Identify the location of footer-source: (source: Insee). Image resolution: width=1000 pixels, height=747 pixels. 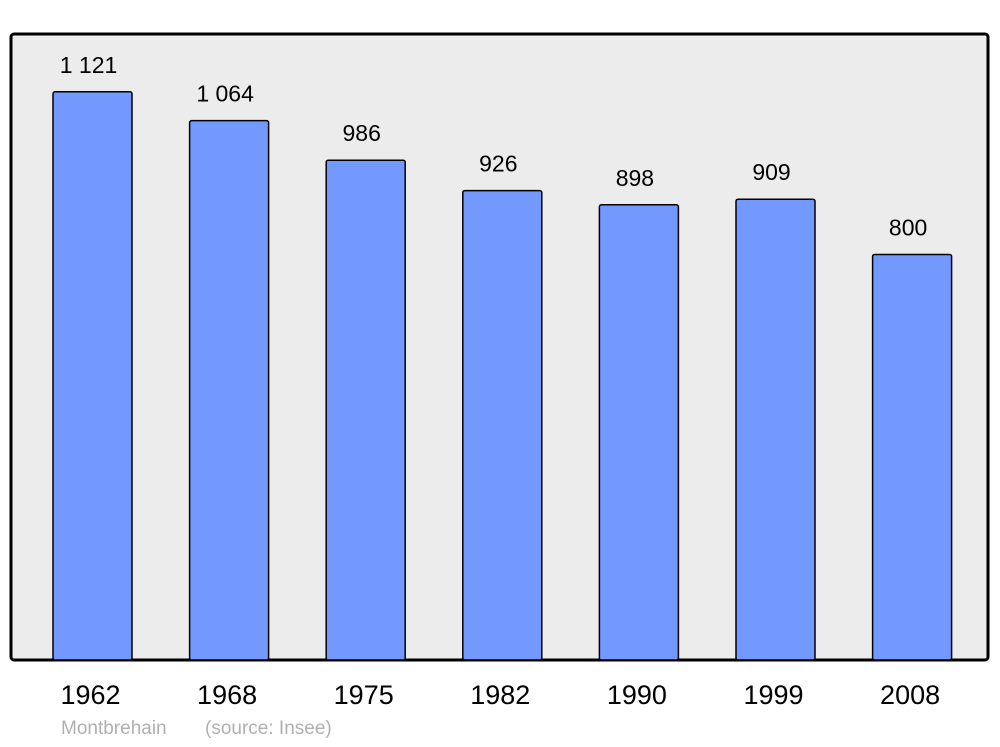
(268, 728).